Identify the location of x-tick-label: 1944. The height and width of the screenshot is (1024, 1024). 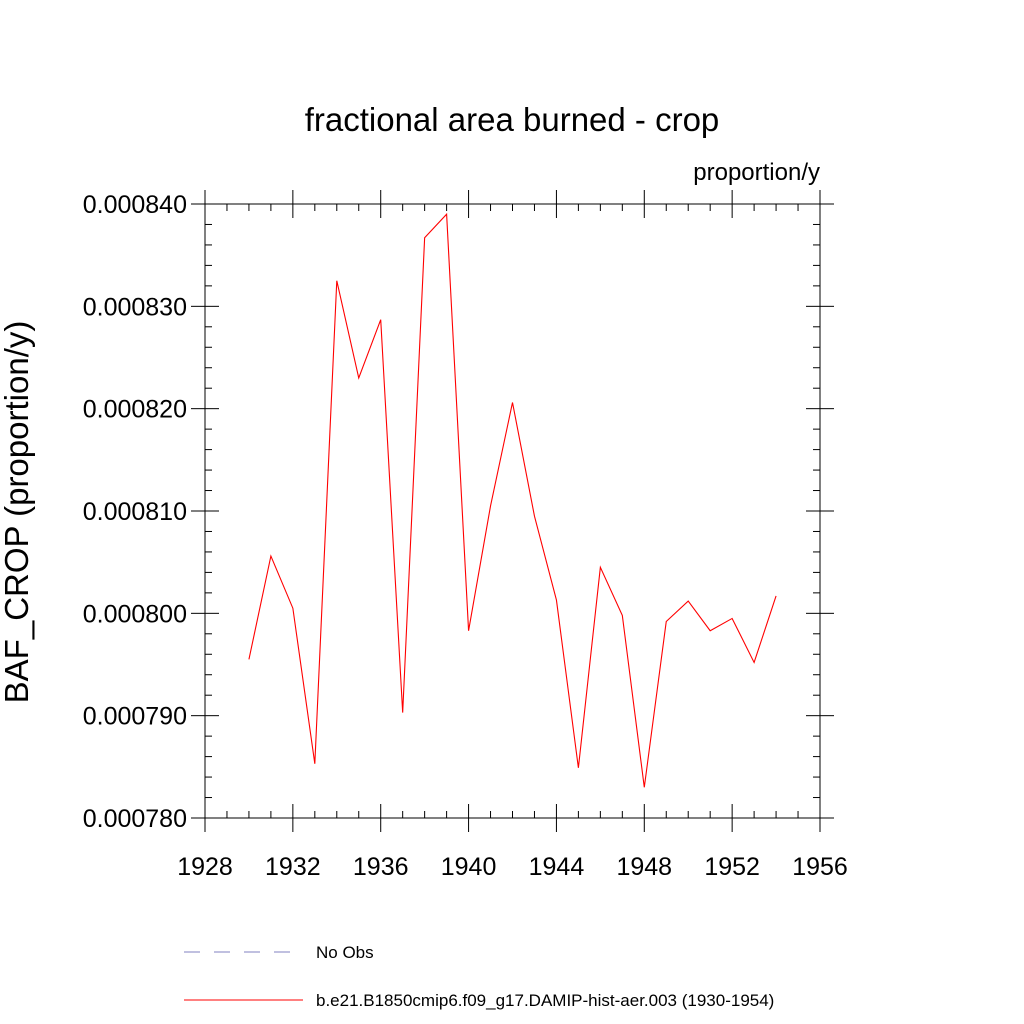
(557, 867).